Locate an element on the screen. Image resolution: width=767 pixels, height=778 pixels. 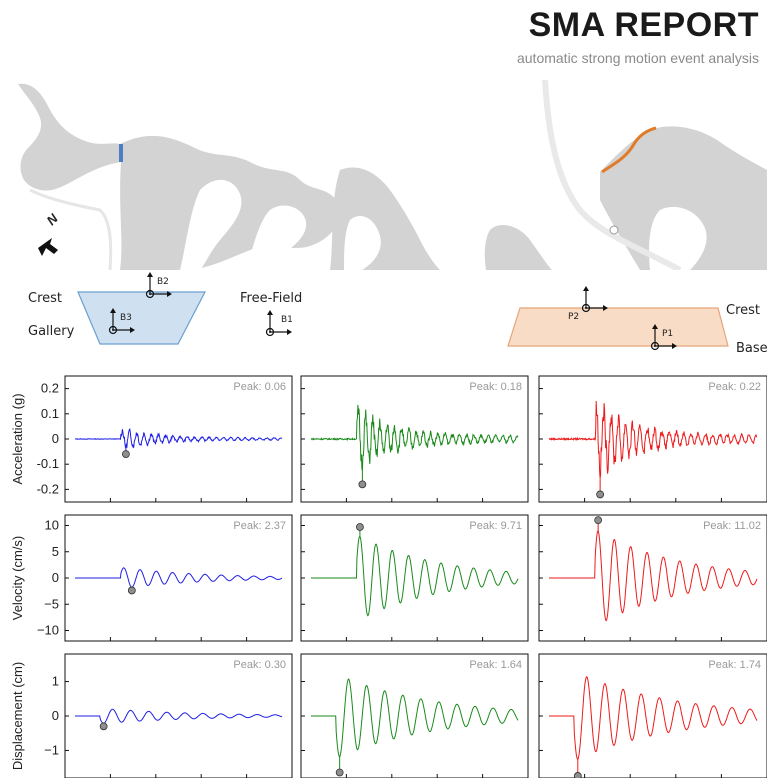
svg-text: B1 is located at coordinates (287, 320).